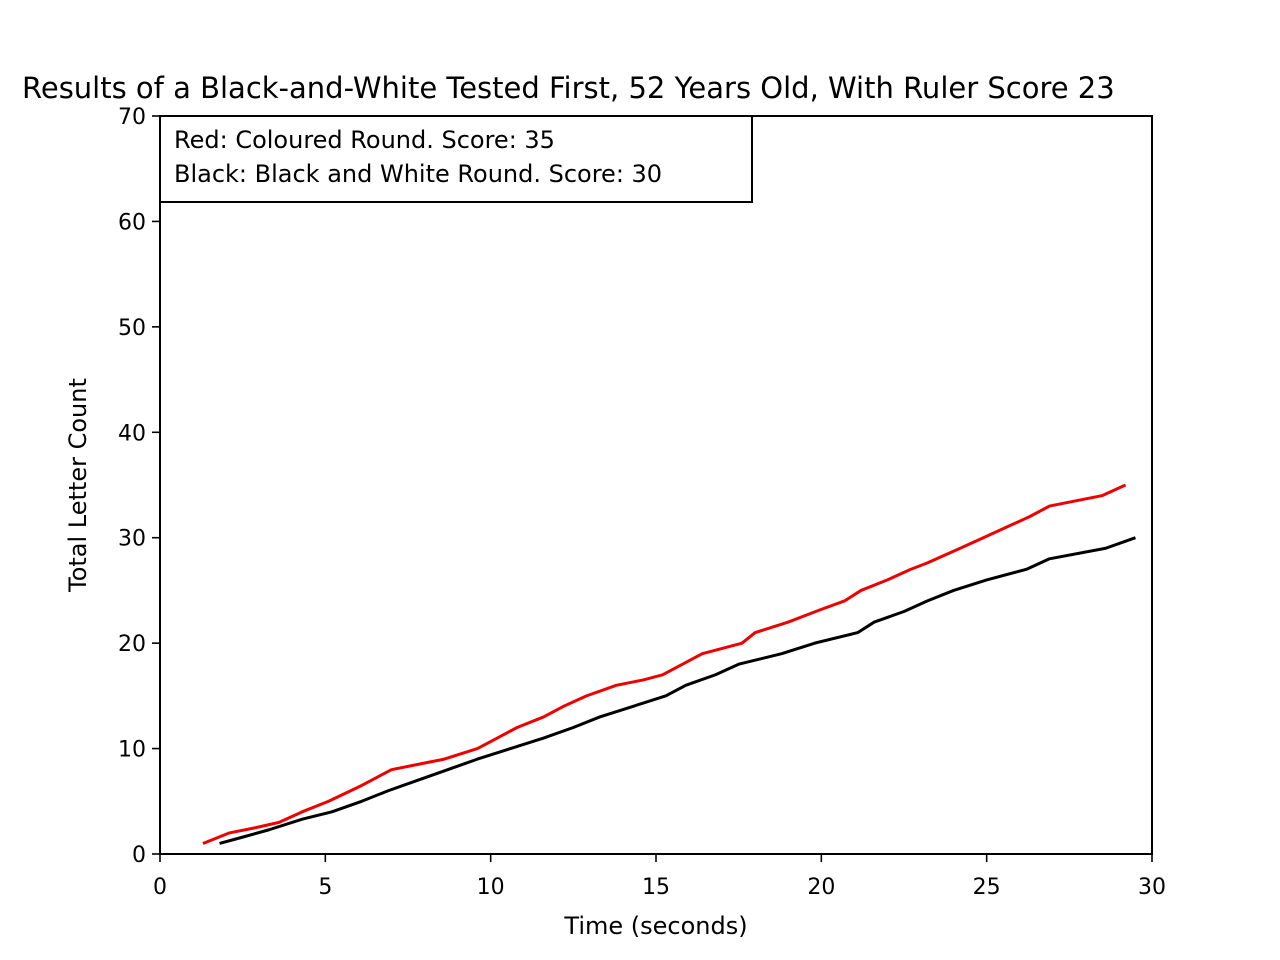 The image size is (1280, 960). I want to click on y-tick-label: 70, so click(132, 117).